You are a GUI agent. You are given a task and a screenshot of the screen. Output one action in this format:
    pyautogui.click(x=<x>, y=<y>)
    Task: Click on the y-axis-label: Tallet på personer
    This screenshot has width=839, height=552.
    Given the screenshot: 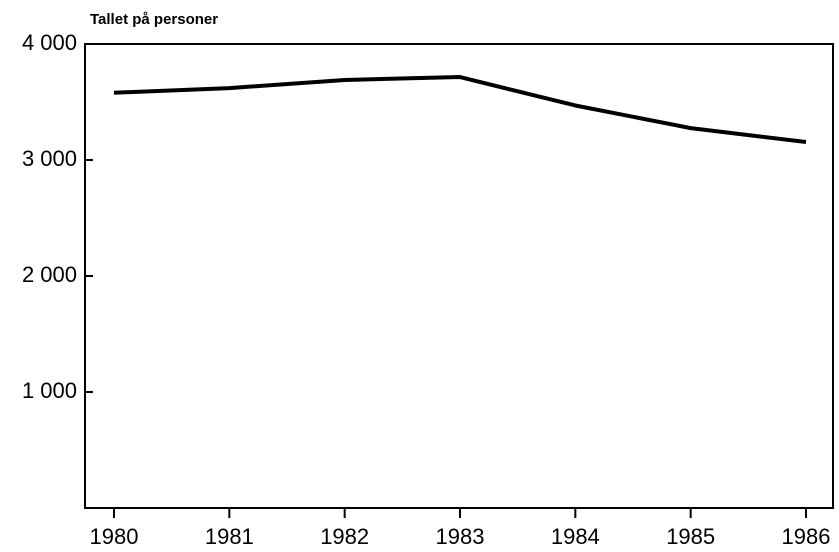 What is the action you would take?
    pyautogui.click(x=154, y=19)
    